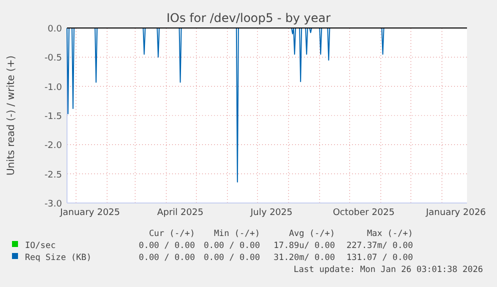 This screenshot has width=497, height=287. What do you see at coordinates (55, 29) in the screenshot?
I see `y-tick-label: 0.0` at bounding box center [55, 29].